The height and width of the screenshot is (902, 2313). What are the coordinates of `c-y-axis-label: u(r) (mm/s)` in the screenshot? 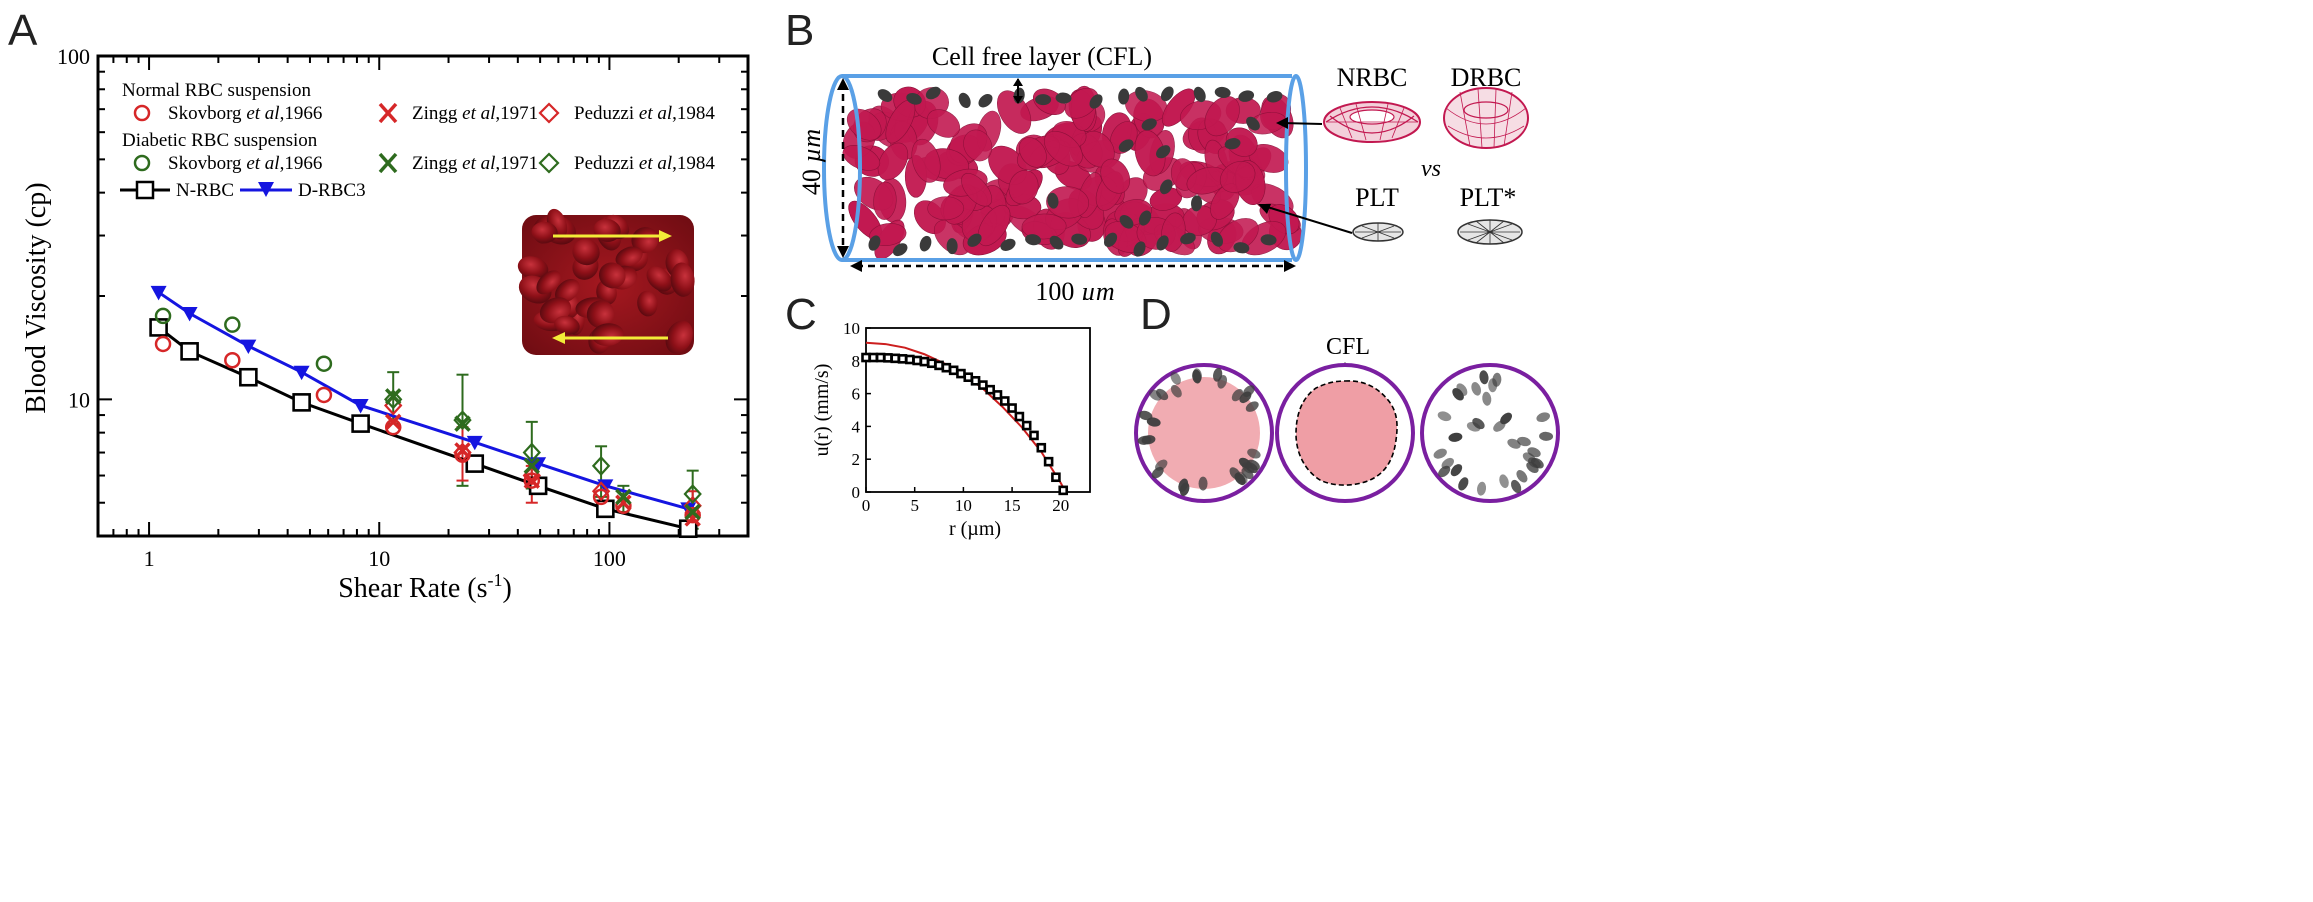 It's located at (822, 410).